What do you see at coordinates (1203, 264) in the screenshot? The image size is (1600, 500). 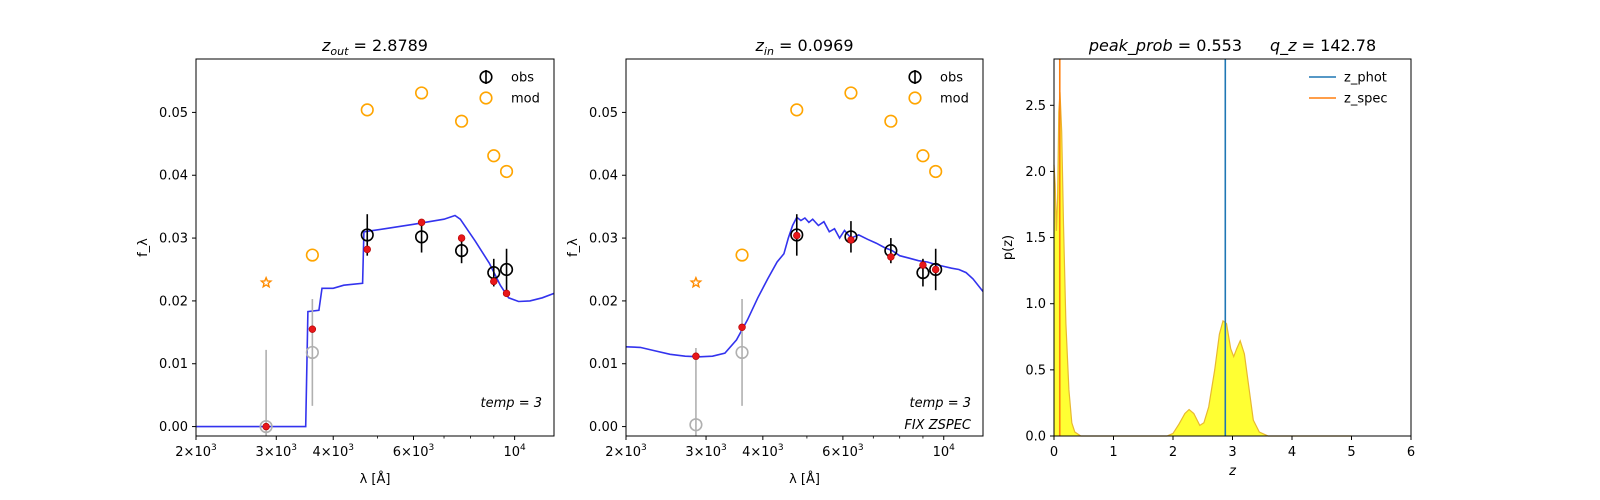 I see `pdf-area` at bounding box center [1203, 264].